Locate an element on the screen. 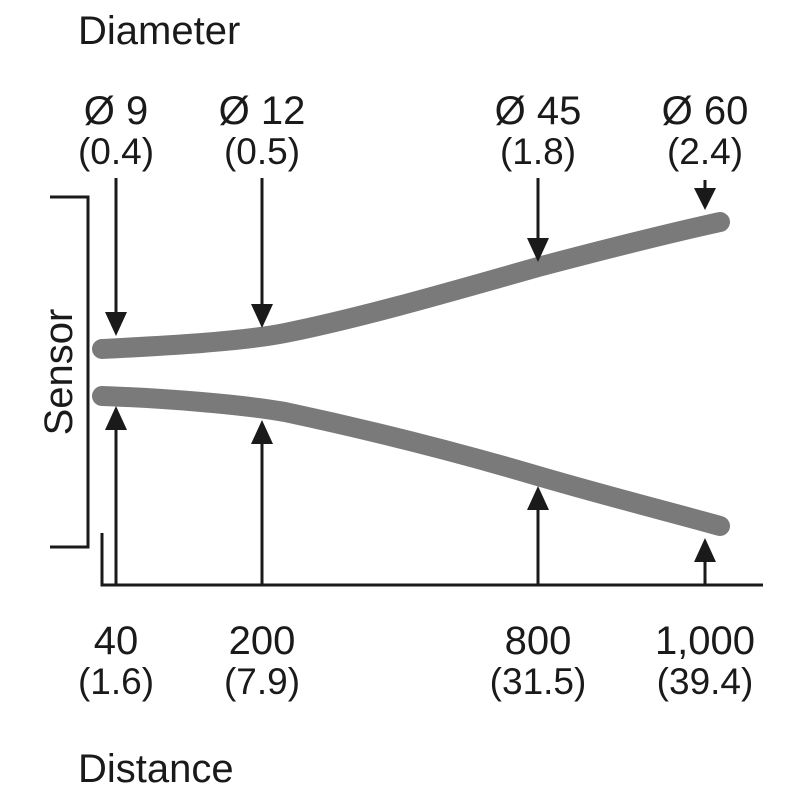 Image resolution: width=800 pixels, height=800 pixels. distance-label-3-in: (31.5) is located at coordinates (538, 681).